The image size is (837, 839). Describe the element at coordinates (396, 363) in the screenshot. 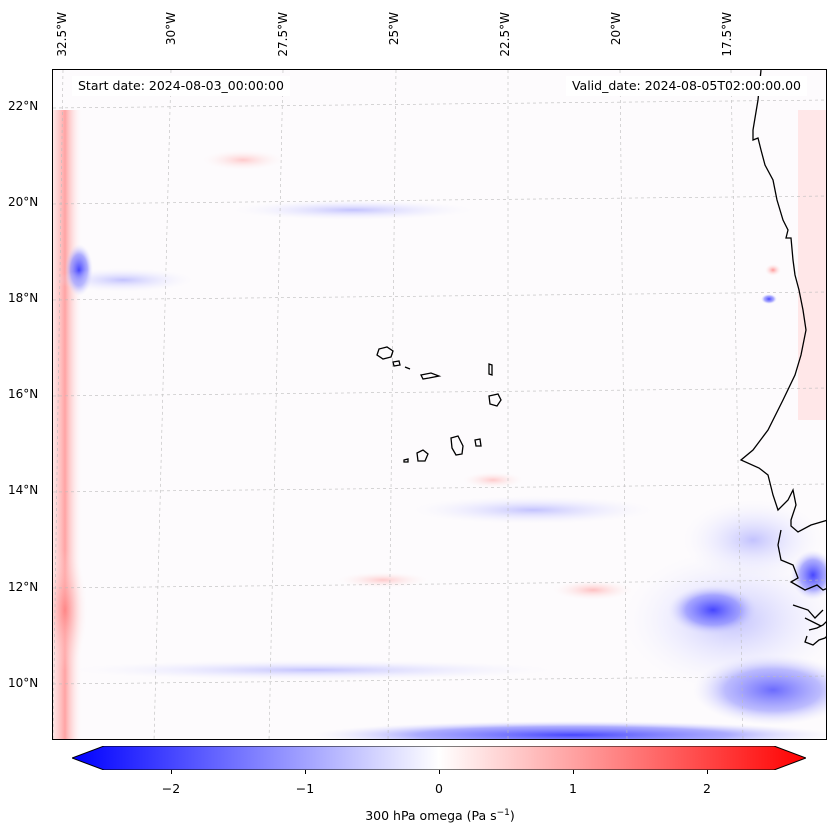

I see `island-sao-vicente` at that location.